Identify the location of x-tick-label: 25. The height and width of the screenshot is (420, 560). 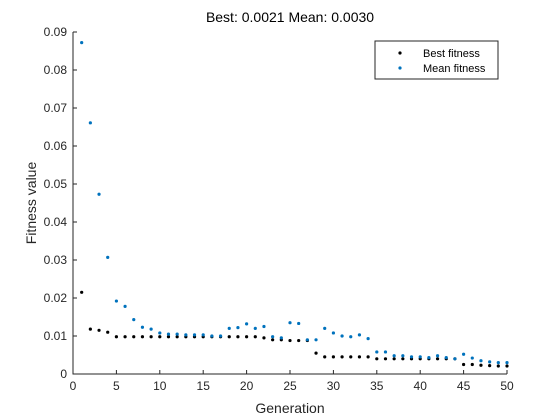
(290, 386).